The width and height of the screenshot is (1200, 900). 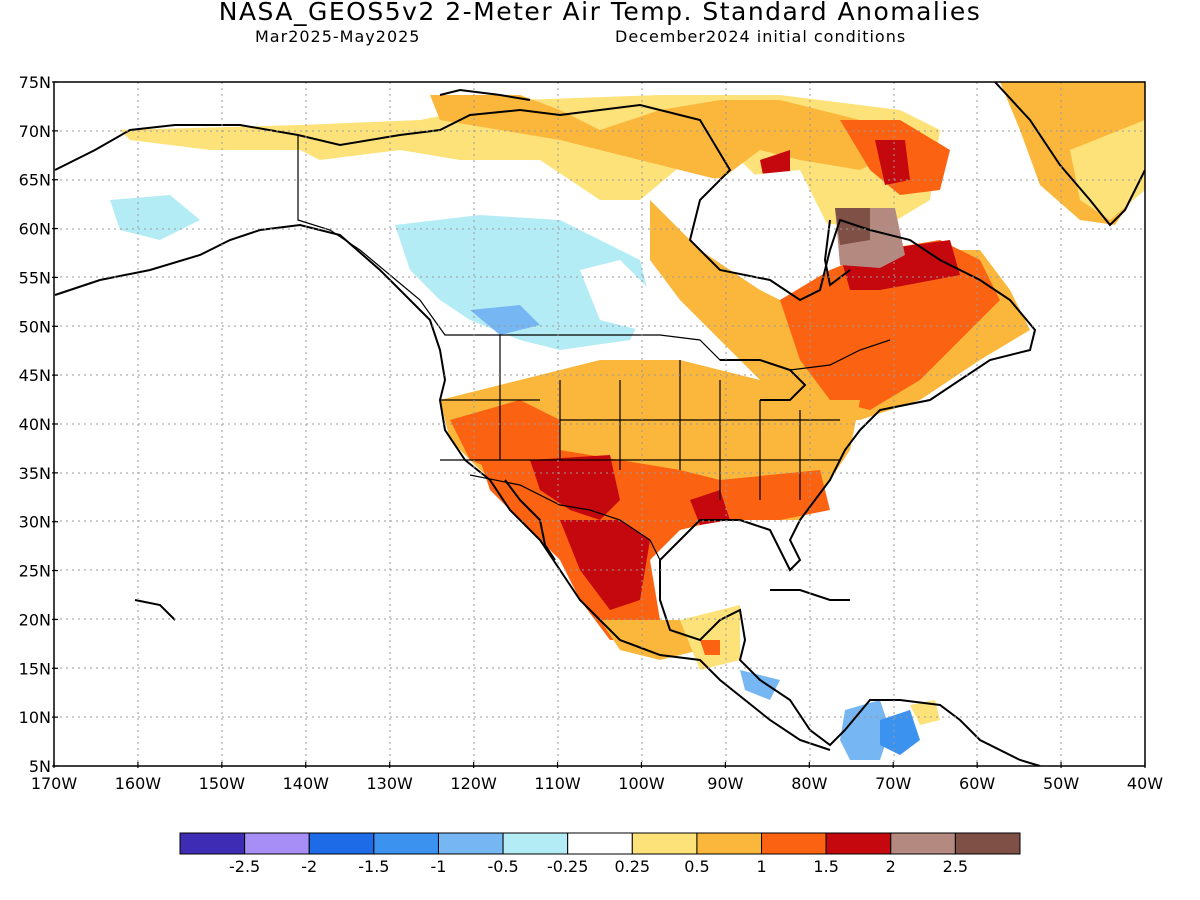 What do you see at coordinates (35, 229) in the screenshot?
I see `lat-label: 60N` at bounding box center [35, 229].